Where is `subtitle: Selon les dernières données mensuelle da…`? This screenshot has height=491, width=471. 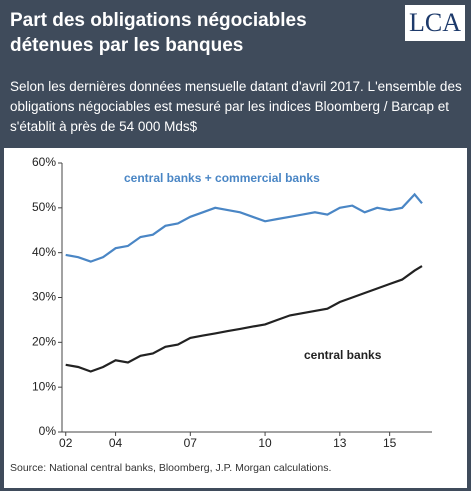 subtitle: Selon les dernières données mensuelle da… is located at coordinates (236, 106).